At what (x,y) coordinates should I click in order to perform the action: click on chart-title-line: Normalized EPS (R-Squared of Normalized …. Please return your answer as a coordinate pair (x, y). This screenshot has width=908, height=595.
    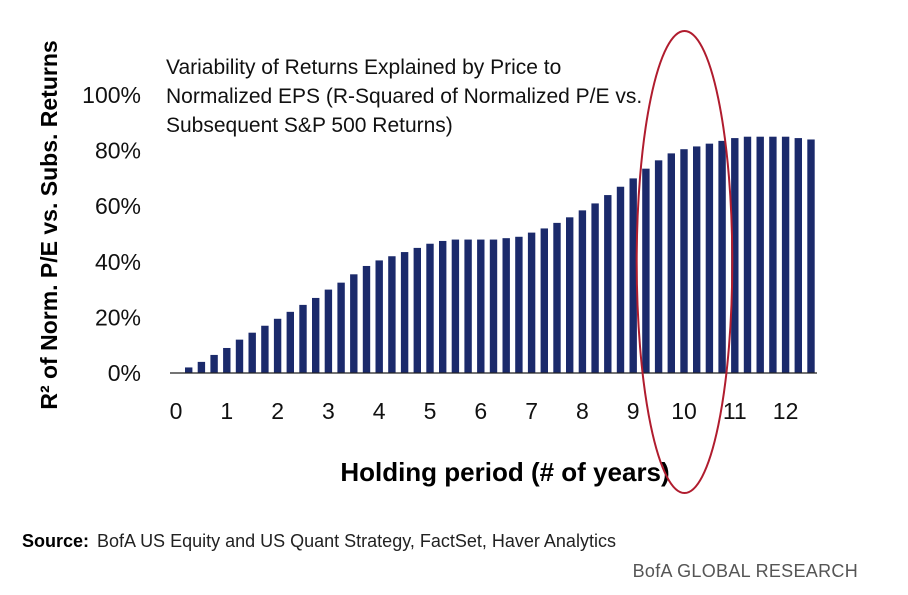
    Looking at the image, I should click on (404, 96).